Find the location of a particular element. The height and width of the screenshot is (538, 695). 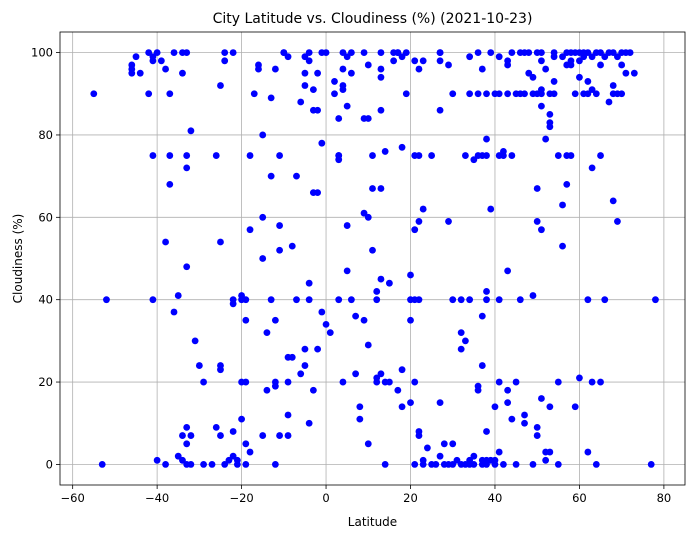

y-tick-label: 20 is located at coordinates (45, 382).